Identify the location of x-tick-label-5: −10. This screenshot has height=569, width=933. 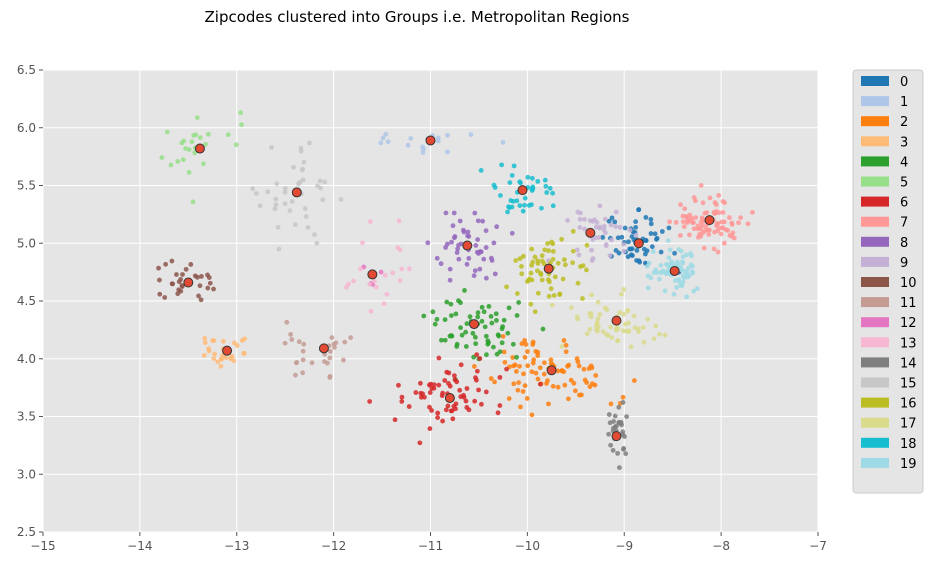
(527, 546).